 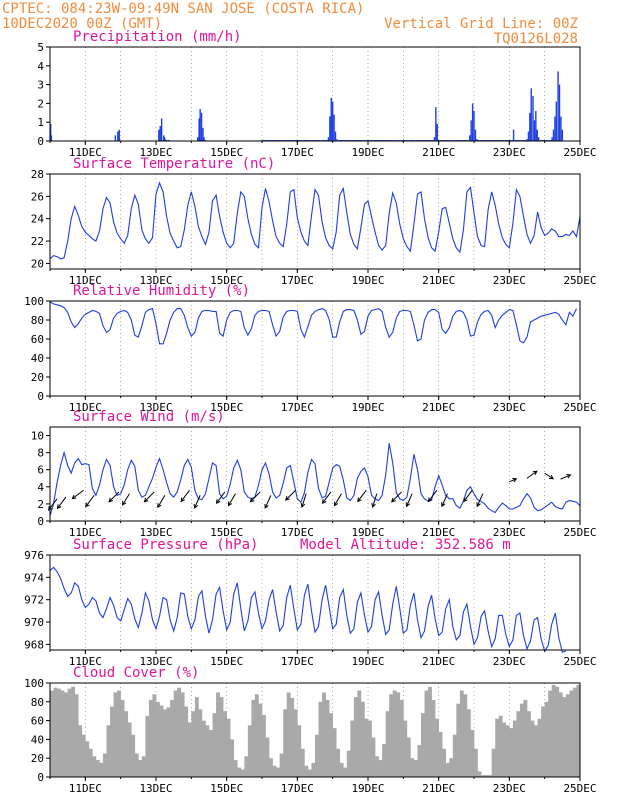 I want to click on x-tick-label: 21DEC, so click(x=438, y=661).